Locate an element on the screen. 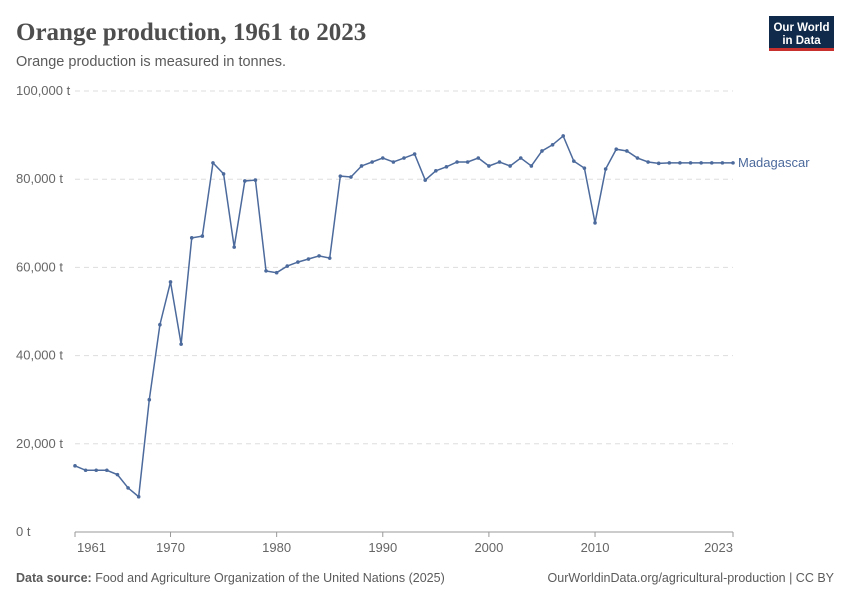 This screenshot has height=600, width=850. y-tick-label: 80,000 t is located at coordinates (39, 178).